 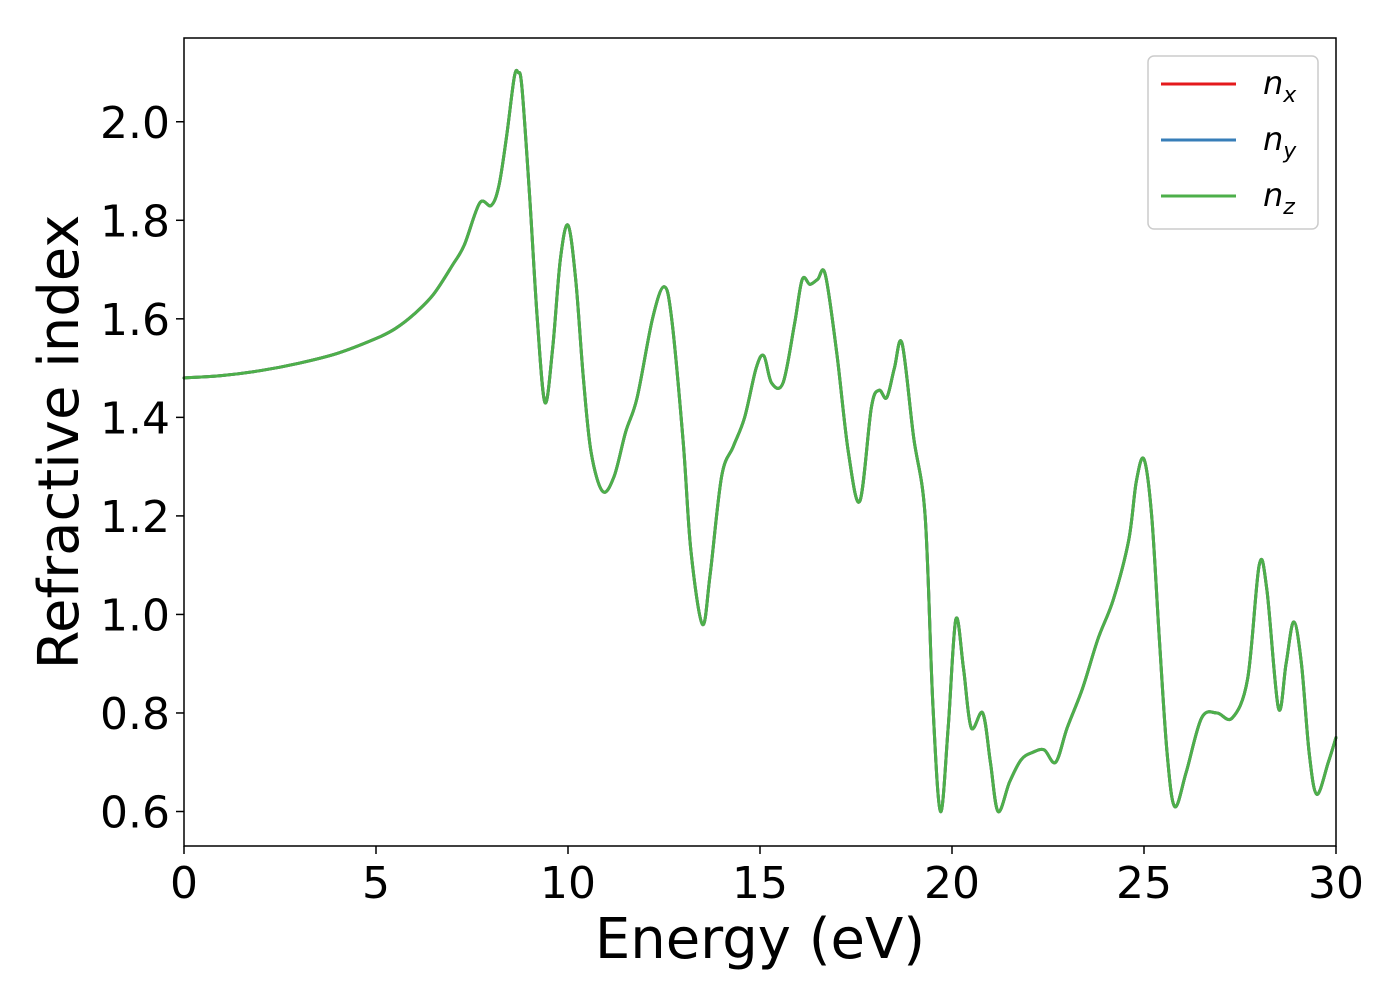 I want to click on y-tick-label: 1.4, so click(x=135, y=418).